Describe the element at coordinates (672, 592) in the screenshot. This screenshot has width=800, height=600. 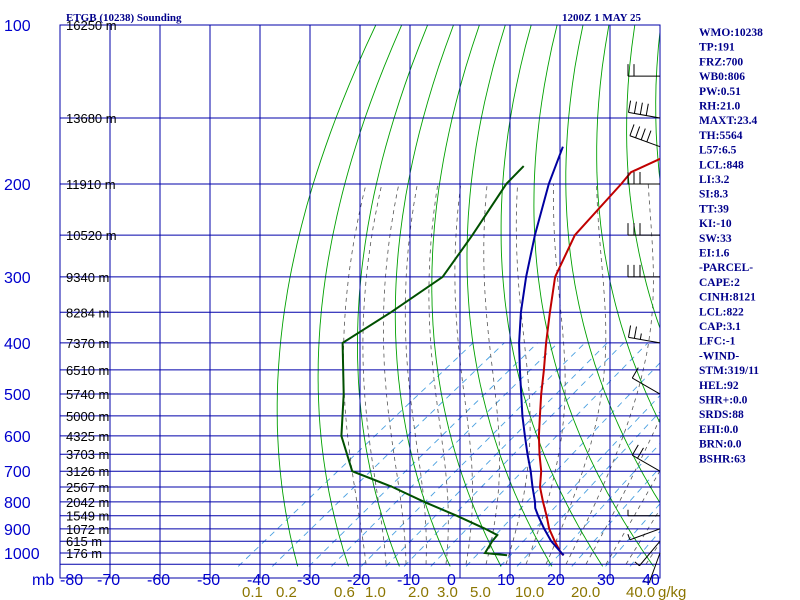
I see `mixing-ratio-label: g/kg` at that location.